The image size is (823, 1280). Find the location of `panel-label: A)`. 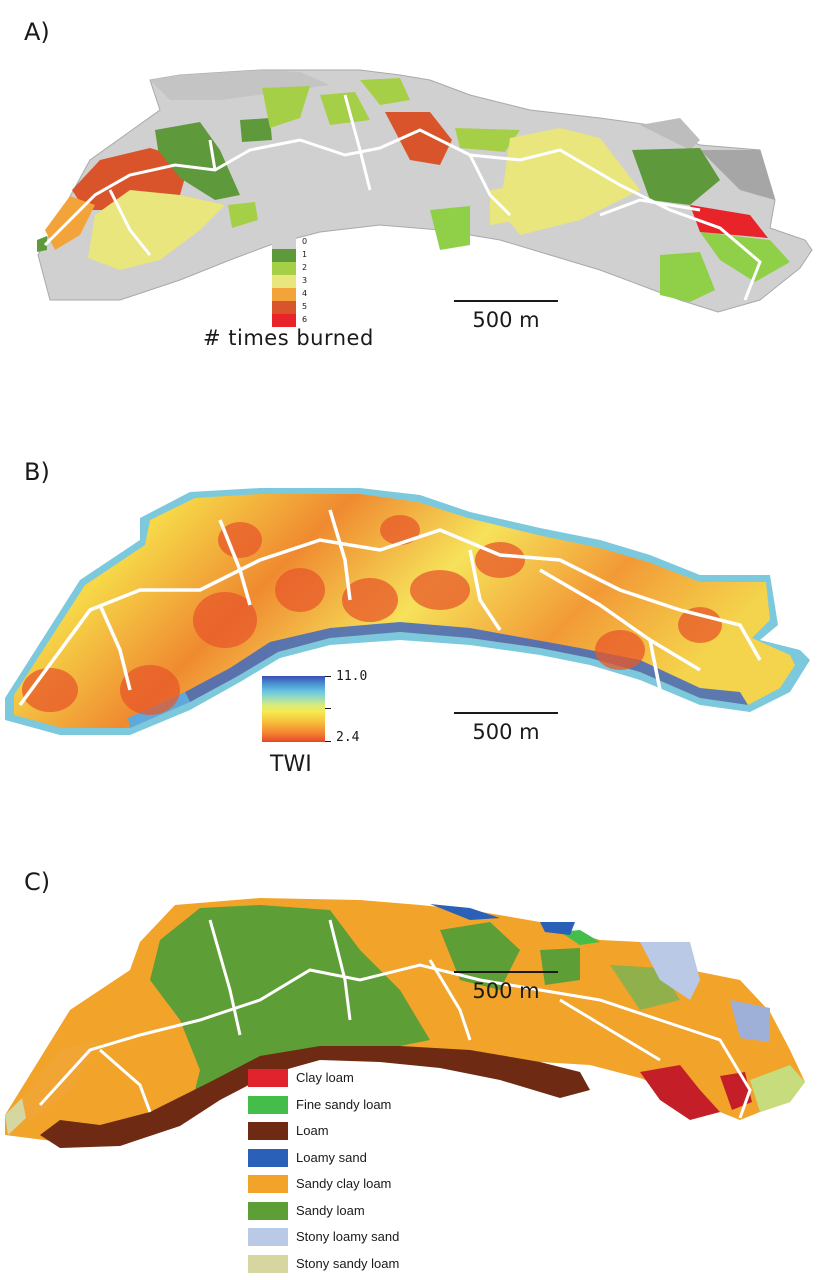

panel-label: A) is located at coordinates (37, 32).